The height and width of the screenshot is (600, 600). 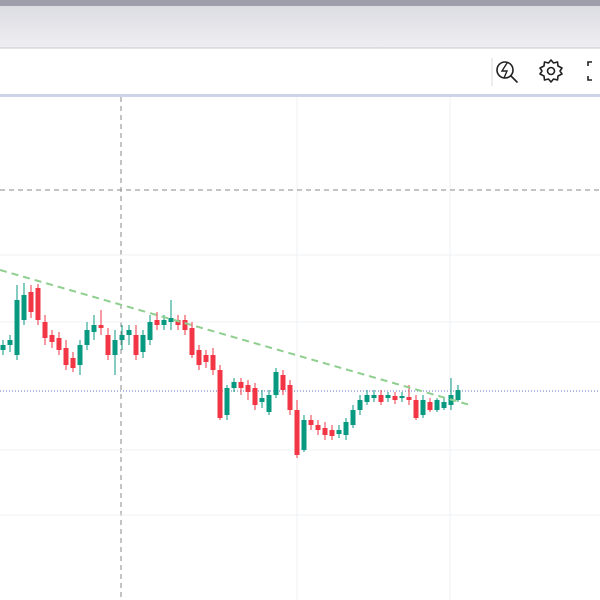 I want to click on top-bar, so click(x=300, y=27).